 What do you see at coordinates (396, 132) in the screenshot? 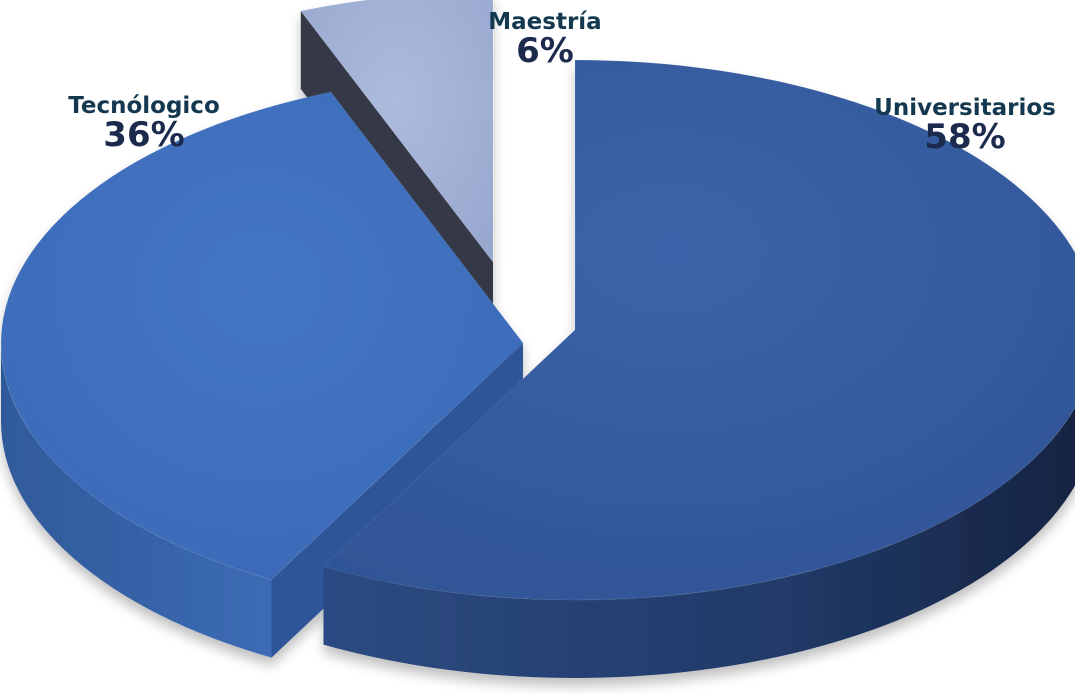
I see `pie-slice-top` at bounding box center [396, 132].